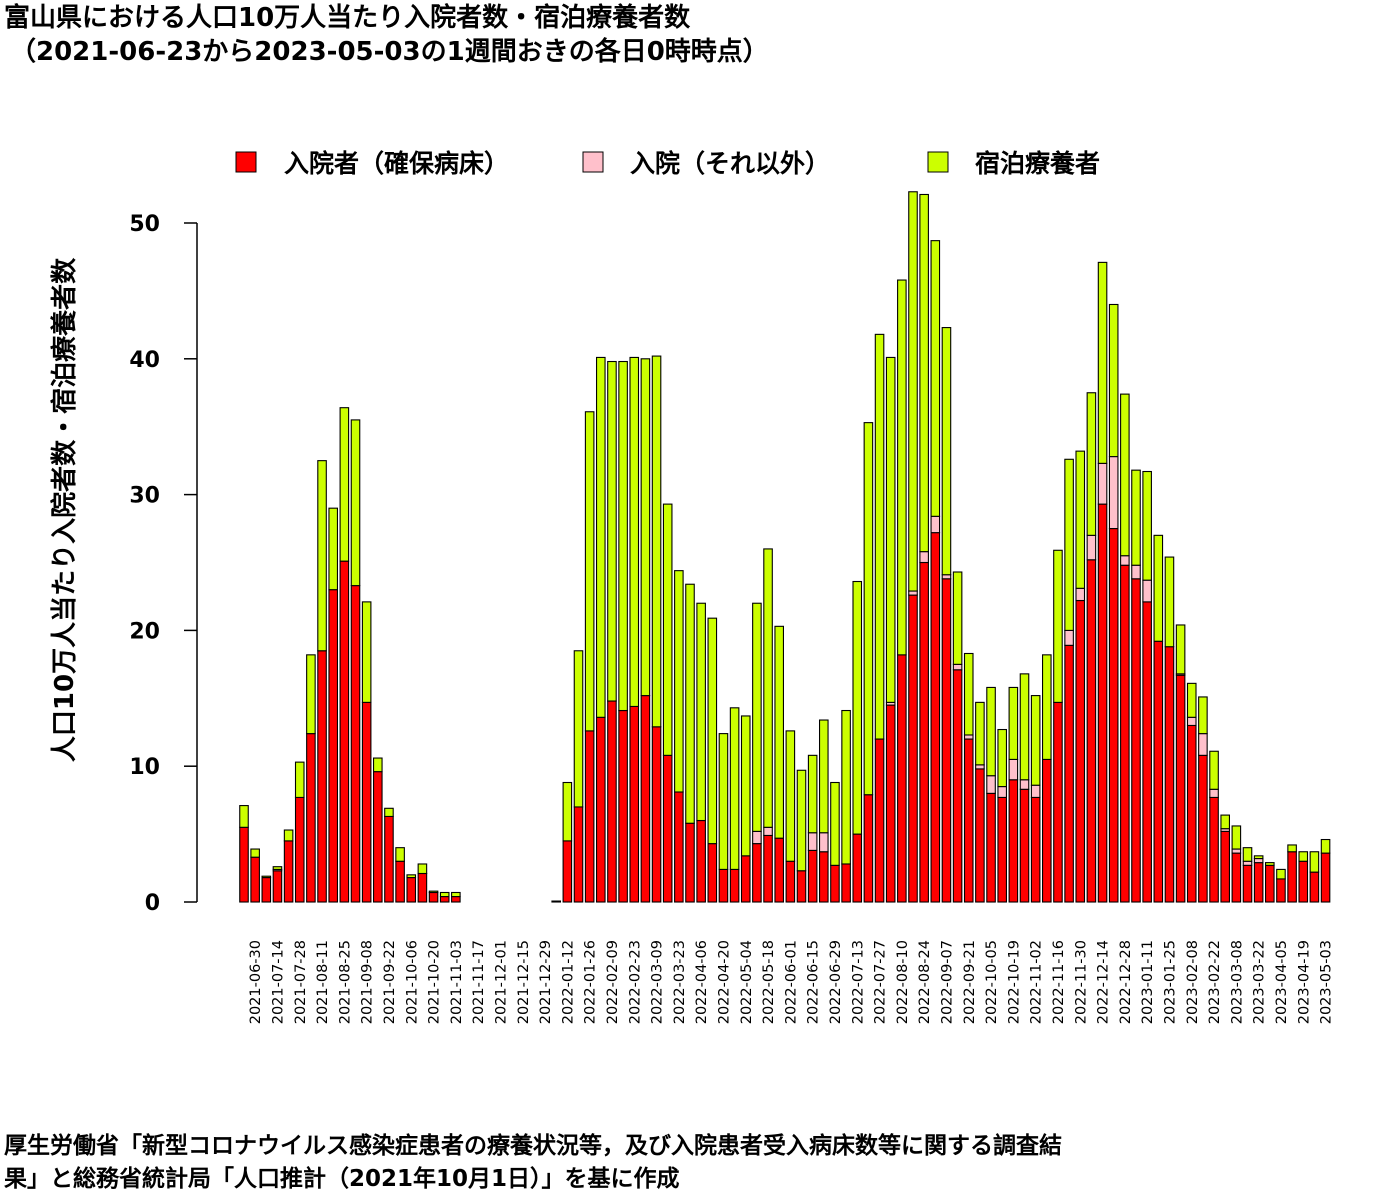 This screenshot has width=1400, height=1200. What do you see at coordinates (412, 982) in the screenshot?
I see `x-tick-label: 2021-10-06` at bounding box center [412, 982].